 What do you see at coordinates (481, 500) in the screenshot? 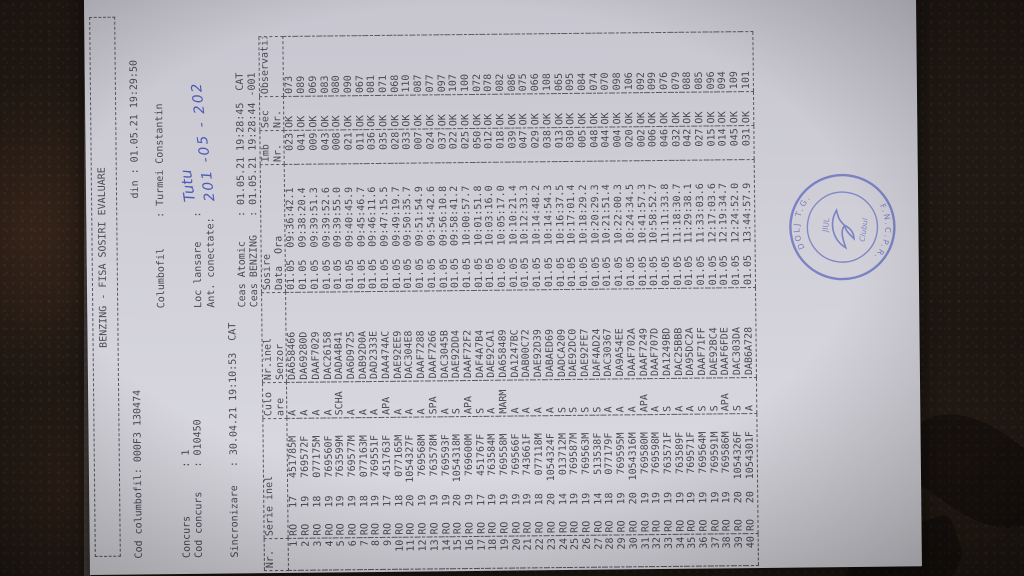
I see `ring-year: 17` at bounding box center [481, 500].